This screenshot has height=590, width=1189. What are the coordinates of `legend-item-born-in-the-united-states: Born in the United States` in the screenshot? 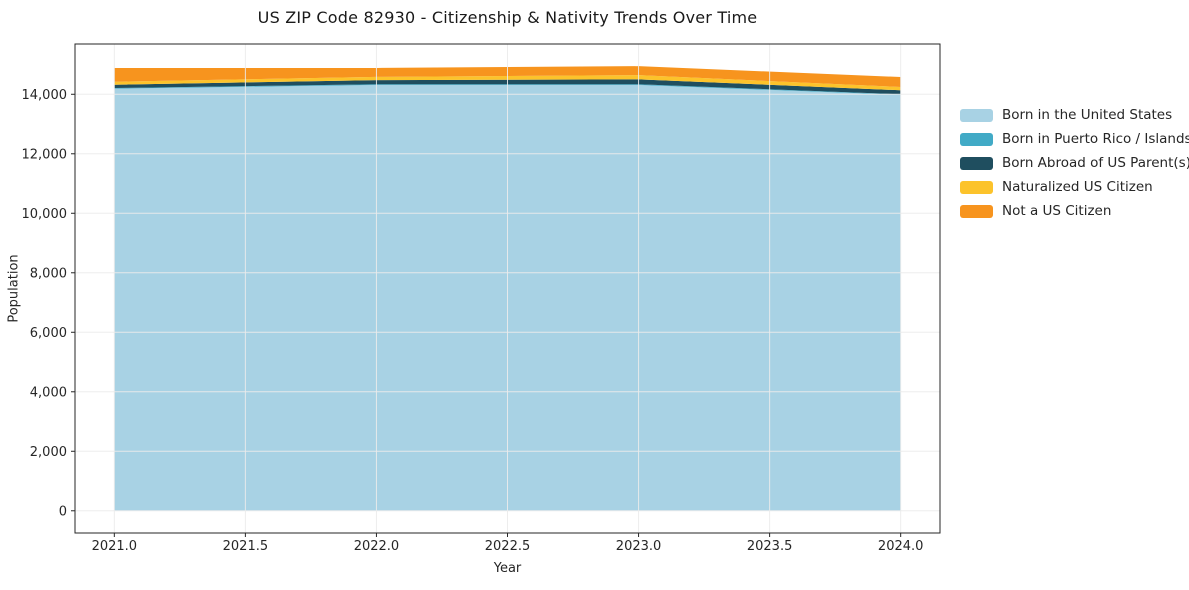 It's located at (1074, 115).